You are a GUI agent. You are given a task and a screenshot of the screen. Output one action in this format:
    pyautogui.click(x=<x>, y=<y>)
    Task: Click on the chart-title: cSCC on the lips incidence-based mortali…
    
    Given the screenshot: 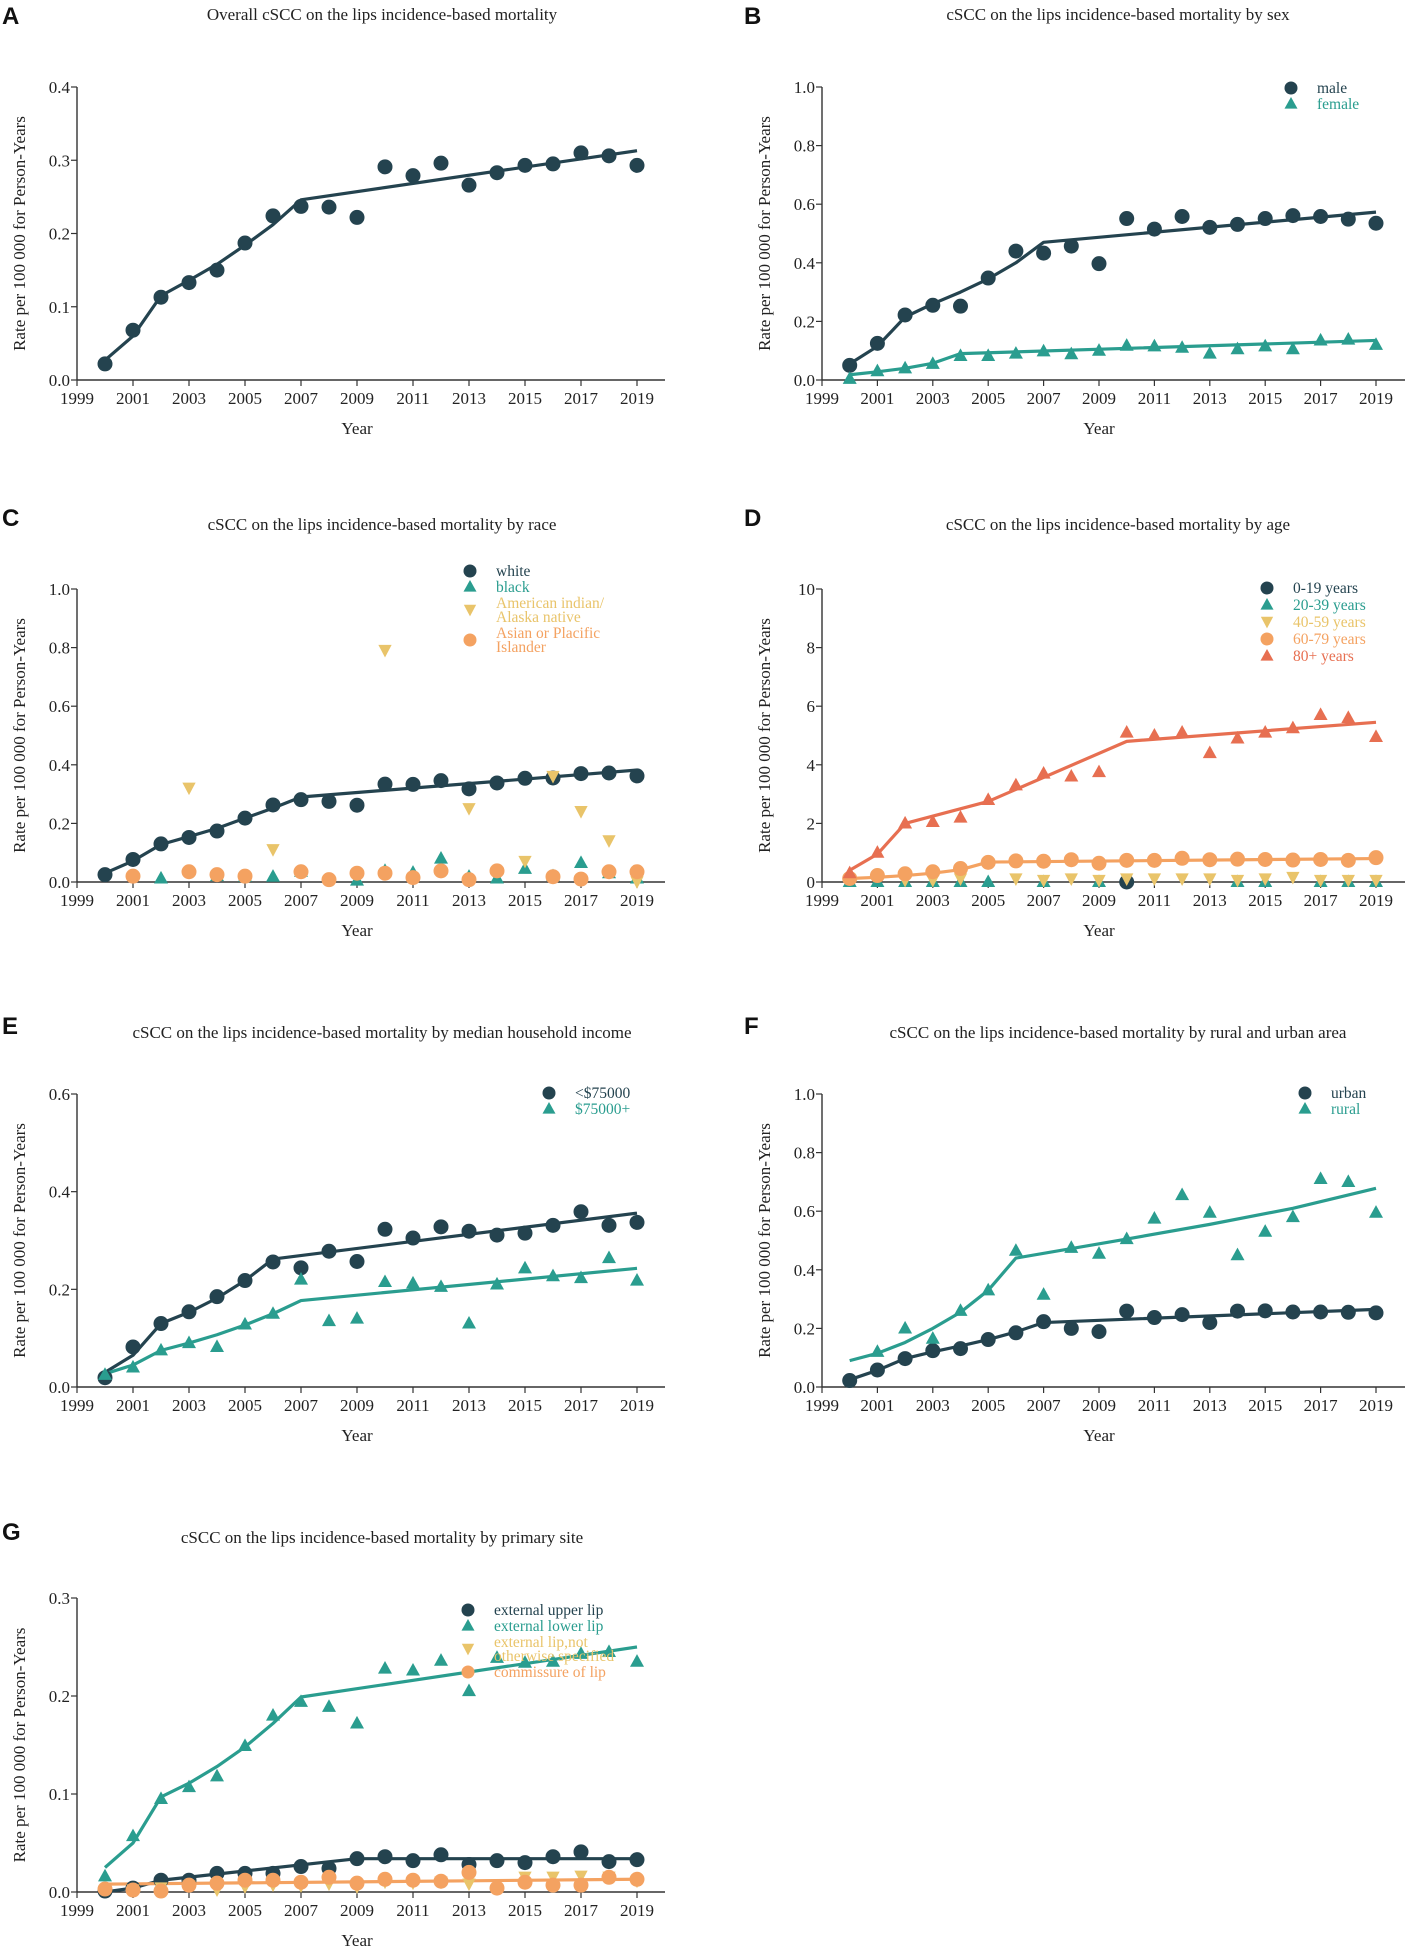 What is the action you would take?
    pyautogui.click(x=381, y=1032)
    